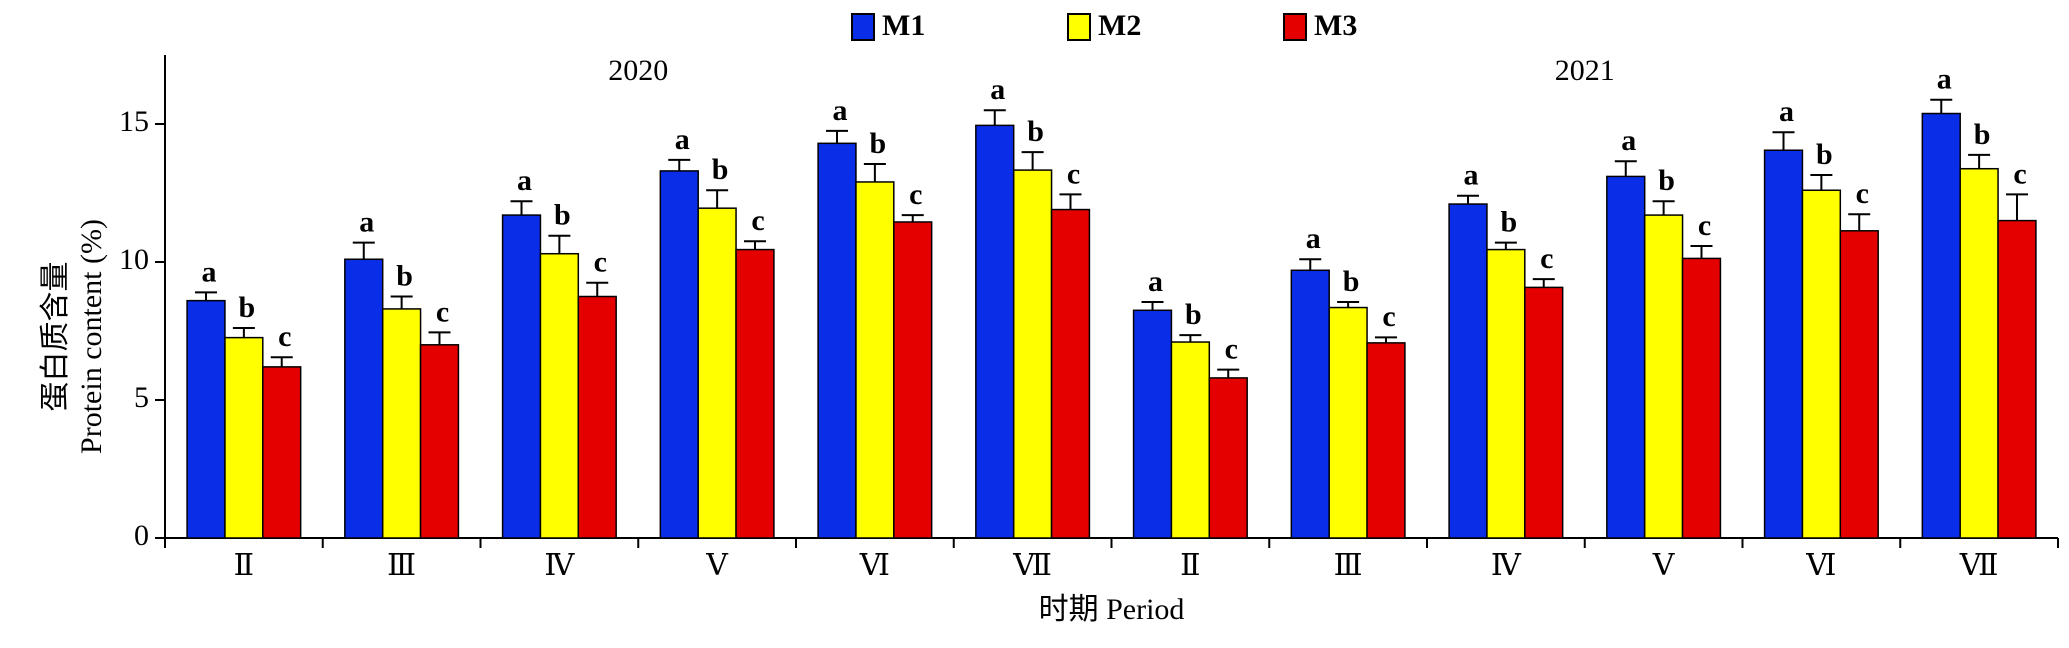 This screenshot has width=2069, height=648. What do you see at coordinates (1820, 565) in the screenshot?
I see `x-tick-label: Ⅵ` at bounding box center [1820, 565].